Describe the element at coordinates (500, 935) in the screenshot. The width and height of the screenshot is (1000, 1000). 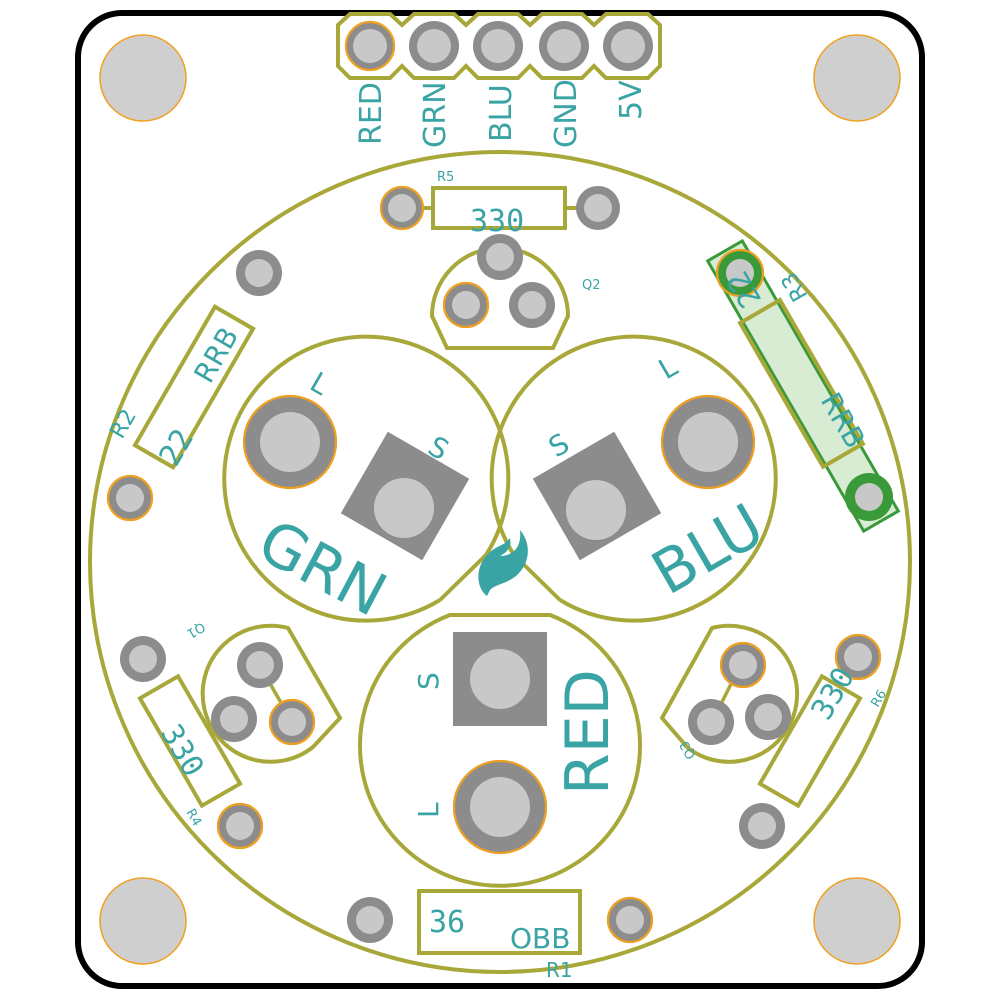
I see `resistor-r1: 36 OBB R1` at that location.